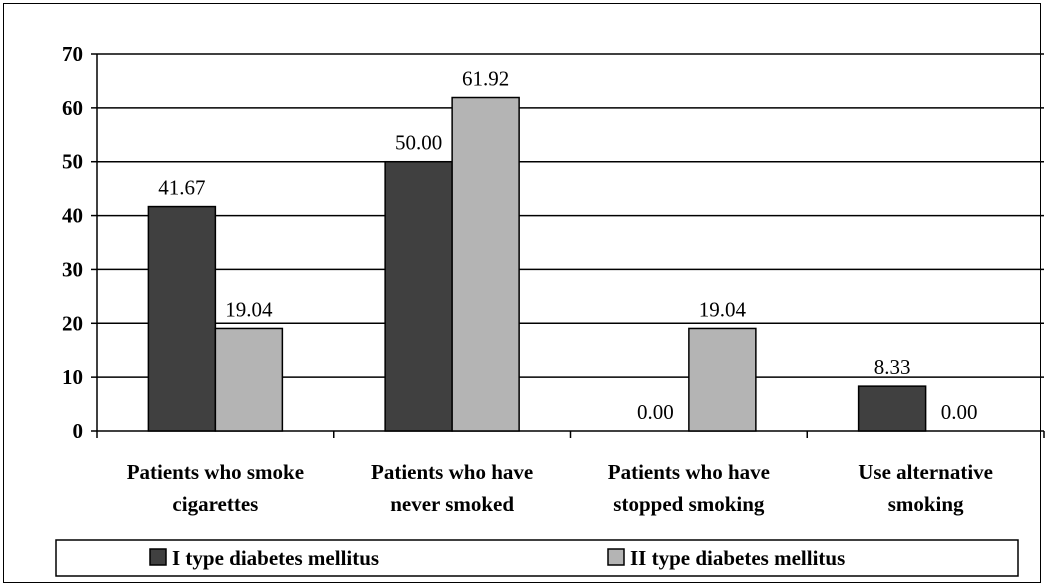 The height and width of the screenshot is (588, 1046). What do you see at coordinates (537, 558) in the screenshot?
I see `legend-box` at bounding box center [537, 558].